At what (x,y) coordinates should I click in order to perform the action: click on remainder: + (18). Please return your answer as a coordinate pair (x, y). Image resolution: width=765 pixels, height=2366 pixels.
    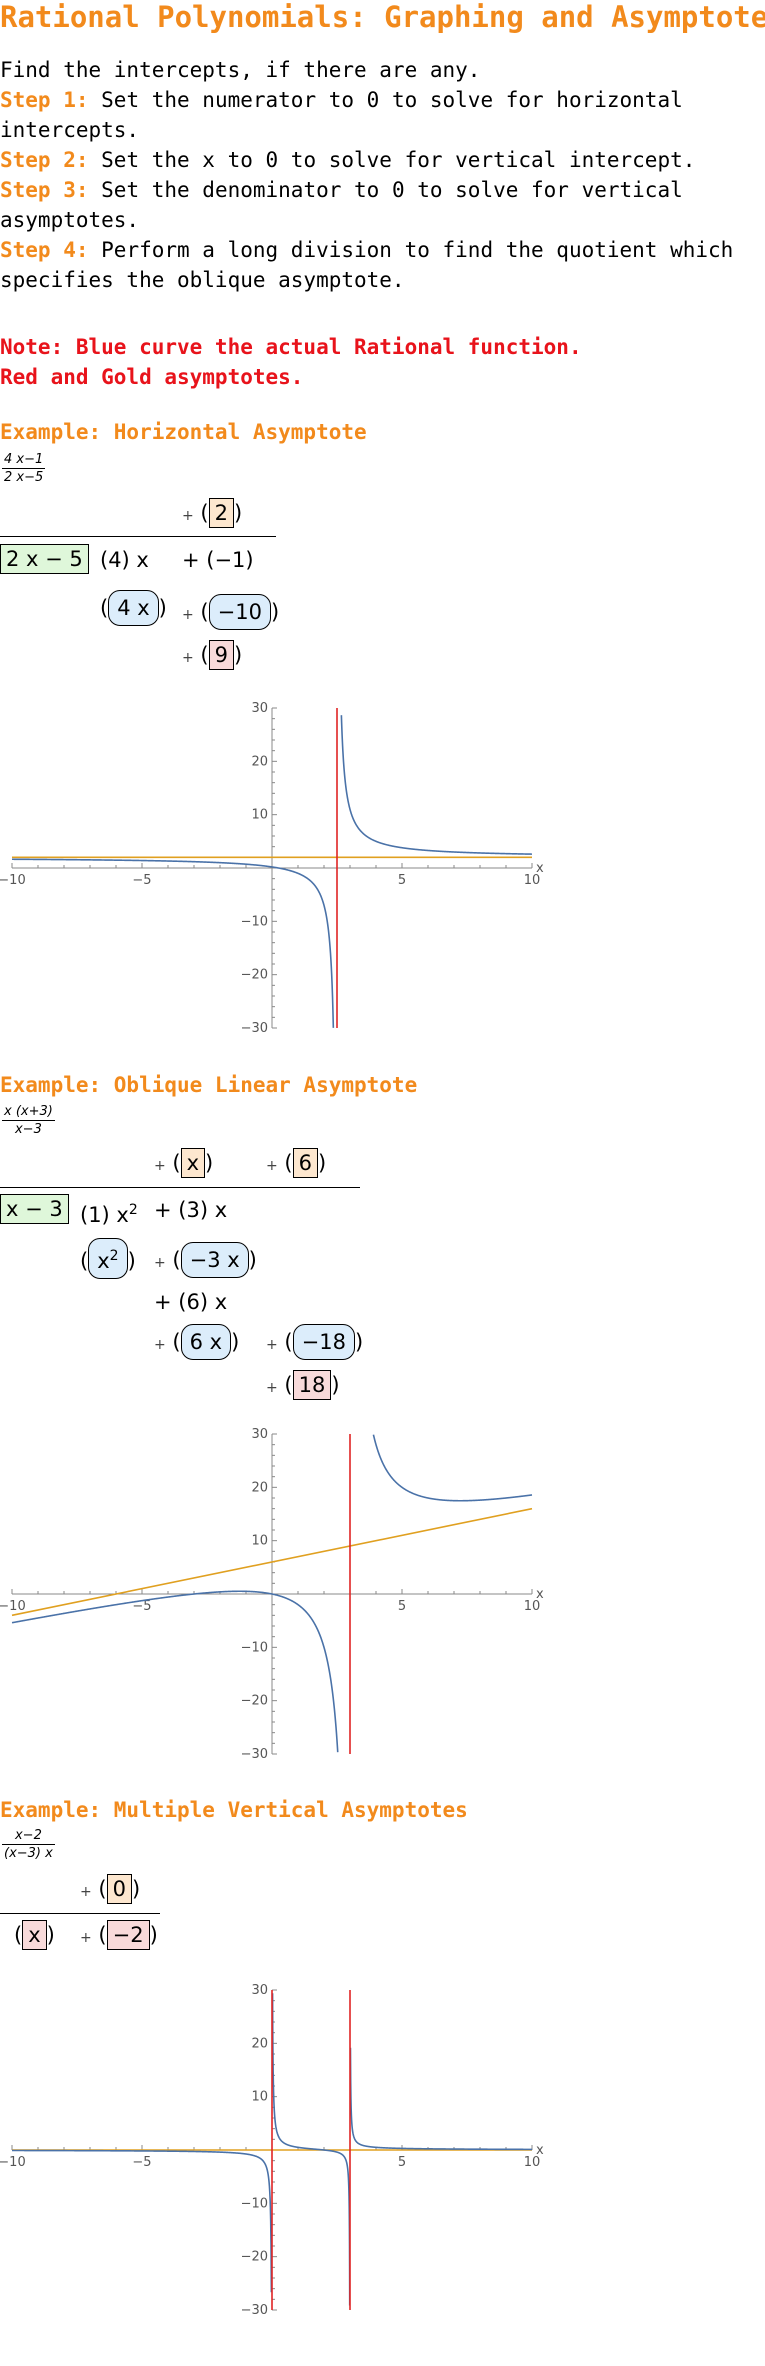
    Looking at the image, I should click on (303, 1385).